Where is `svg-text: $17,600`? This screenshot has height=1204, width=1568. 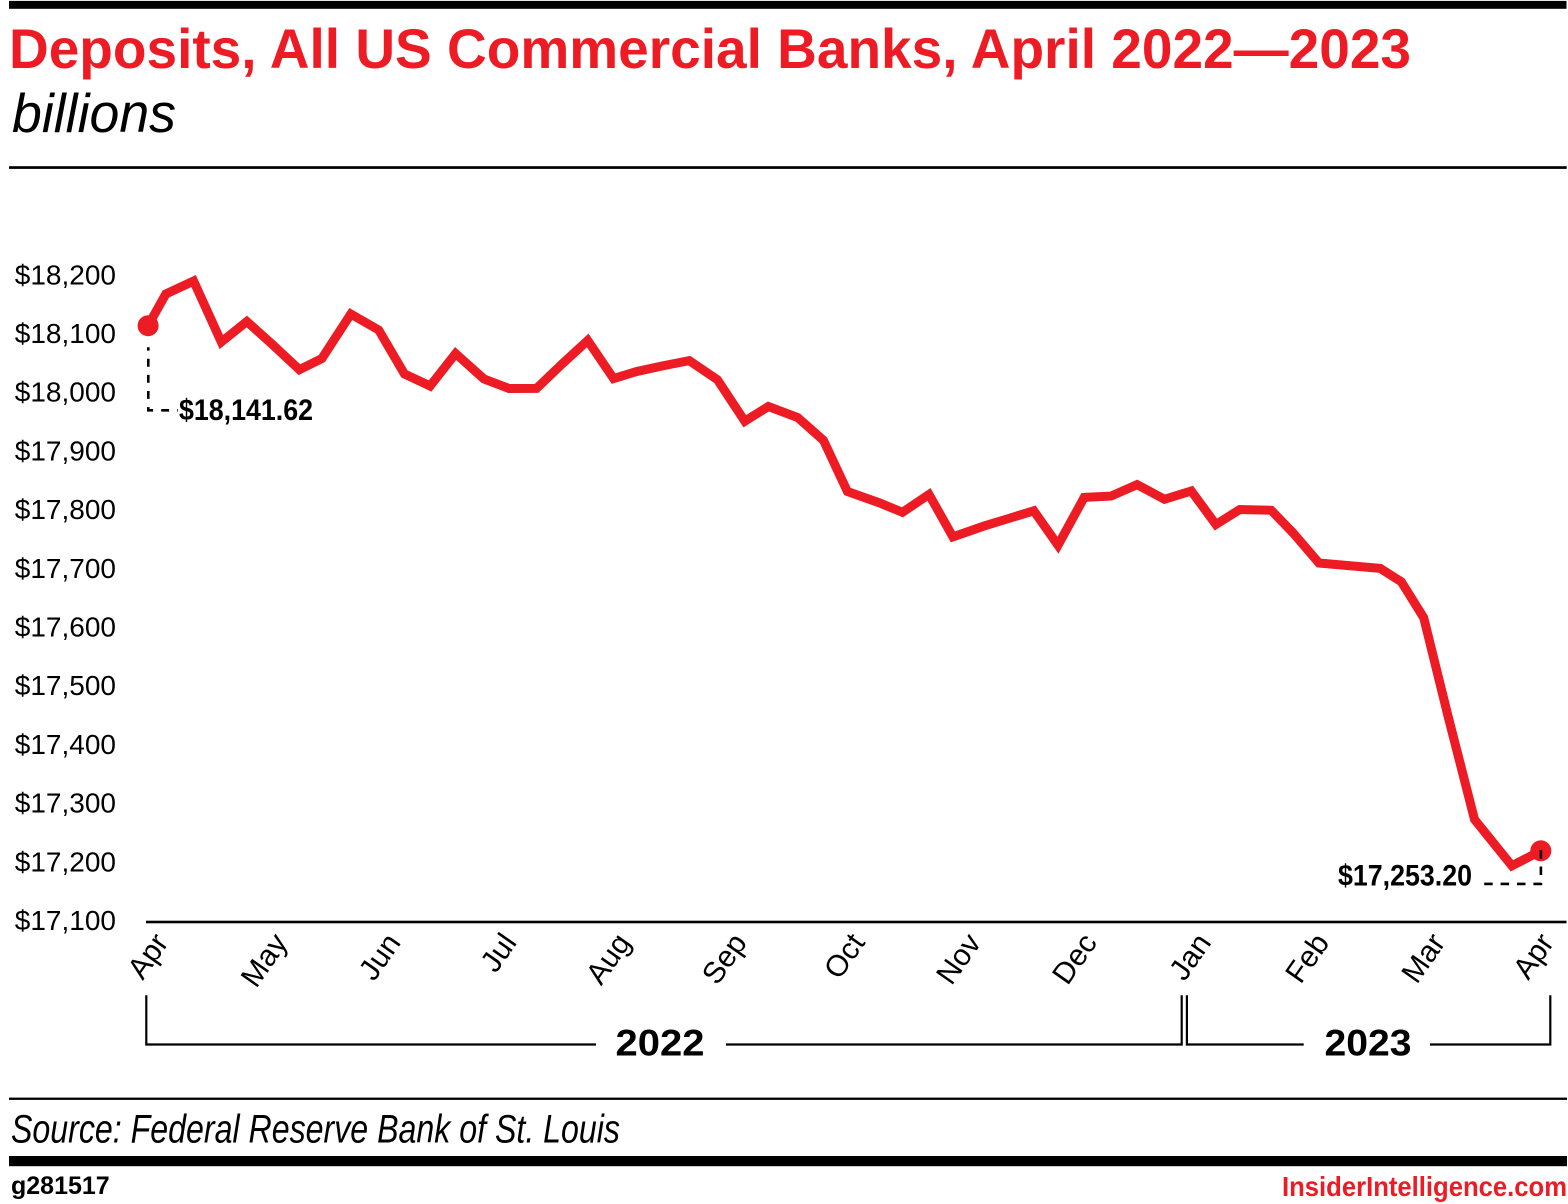
svg-text: $17,600 is located at coordinates (65, 627).